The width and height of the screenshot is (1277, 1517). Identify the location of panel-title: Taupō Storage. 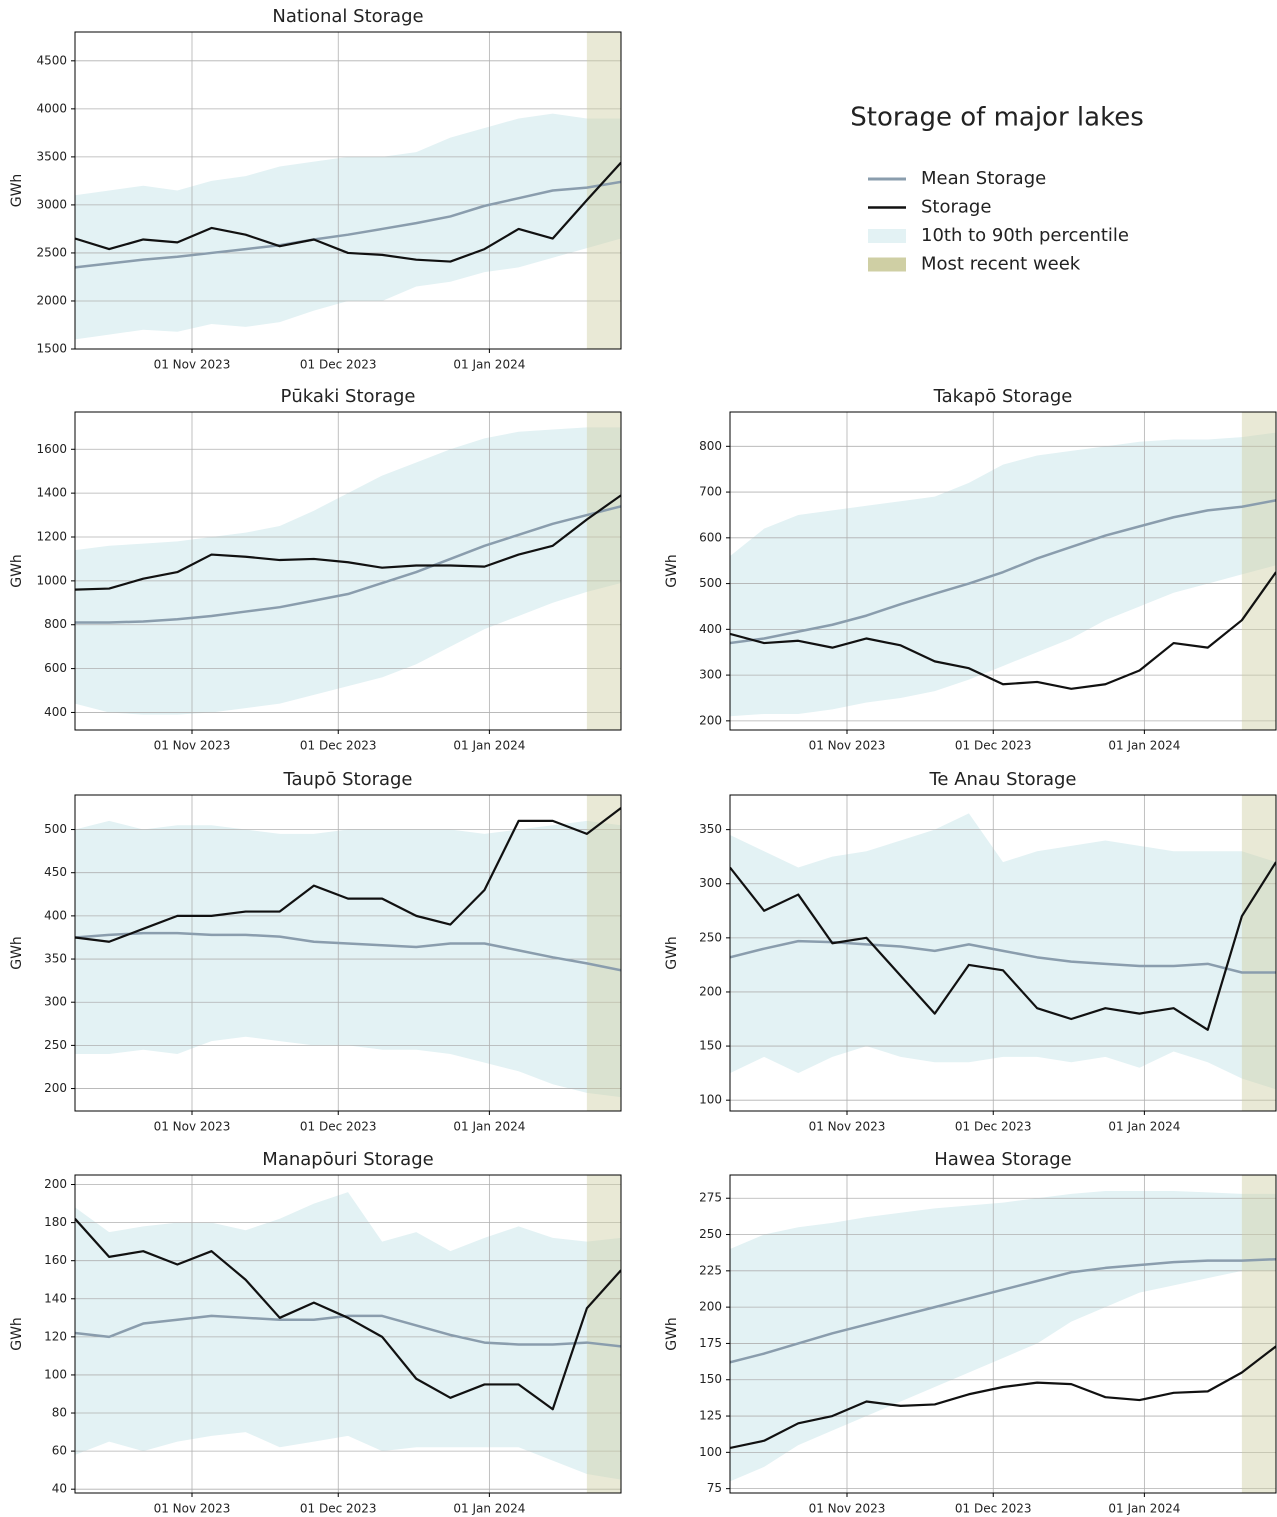
(347, 779).